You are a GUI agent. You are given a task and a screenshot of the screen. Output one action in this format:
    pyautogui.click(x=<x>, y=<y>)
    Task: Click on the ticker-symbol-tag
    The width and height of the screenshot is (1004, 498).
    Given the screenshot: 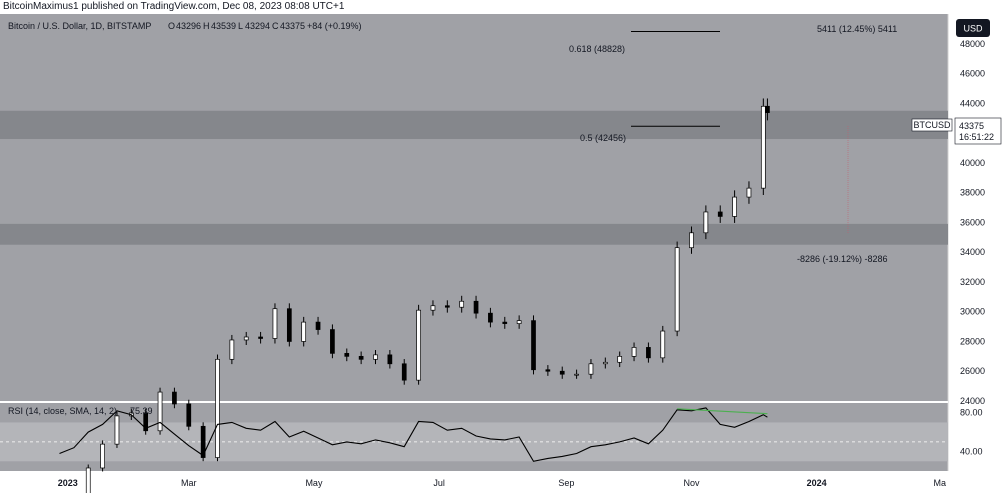 What is the action you would take?
    pyautogui.click(x=932, y=125)
    